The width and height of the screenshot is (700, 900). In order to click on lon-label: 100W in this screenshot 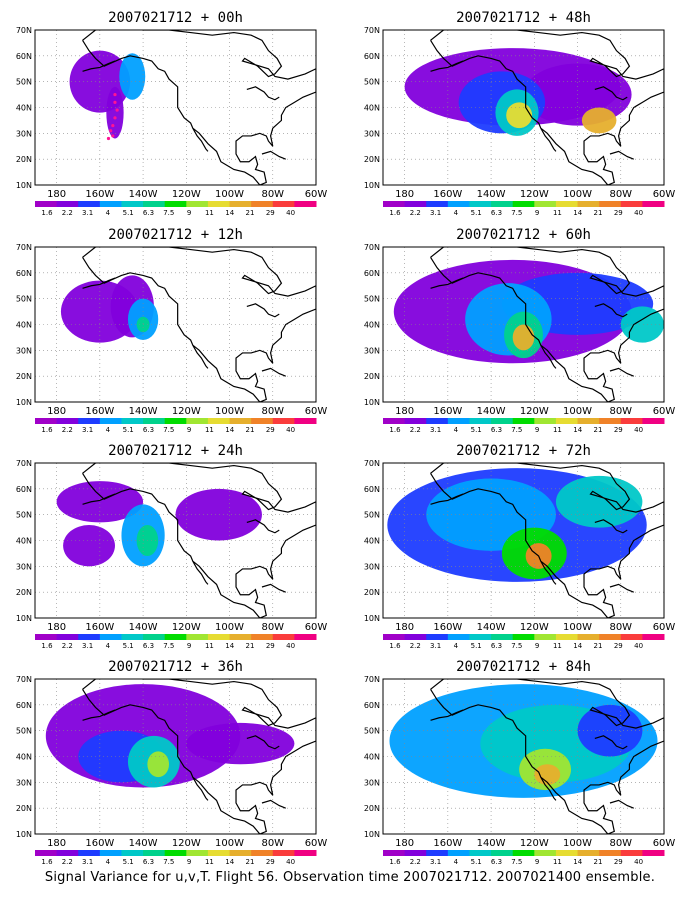, I will do `click(577, 843)`.